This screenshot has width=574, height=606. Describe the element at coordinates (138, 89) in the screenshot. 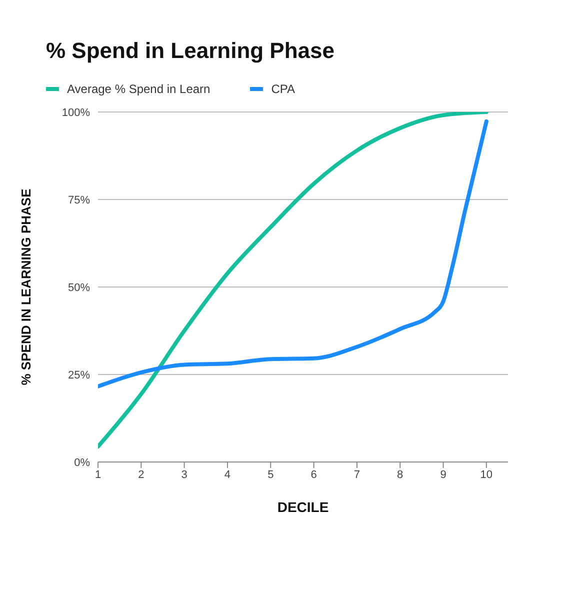

I see `legend-label: Average % Spend in Learn` at that location.